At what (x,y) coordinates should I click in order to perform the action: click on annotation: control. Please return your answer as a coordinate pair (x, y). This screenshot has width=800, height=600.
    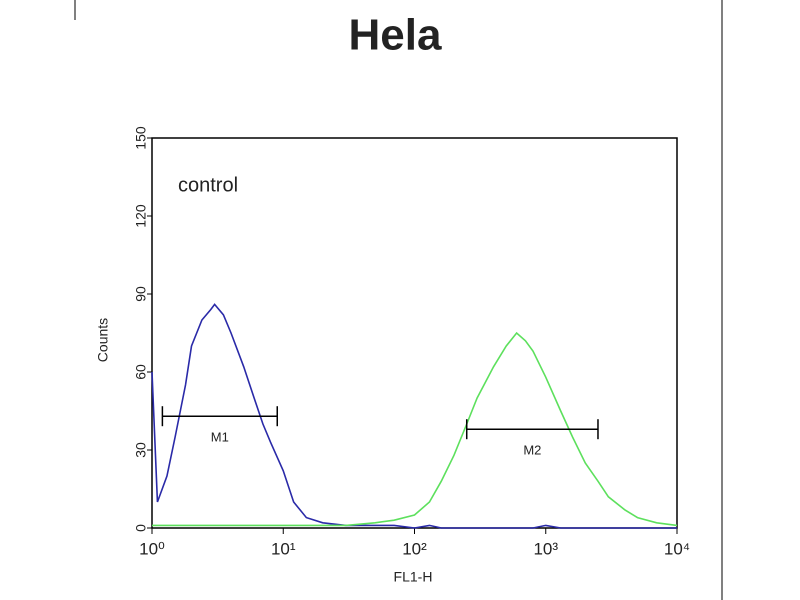
    Looking at the image, I should click on (208, 185).